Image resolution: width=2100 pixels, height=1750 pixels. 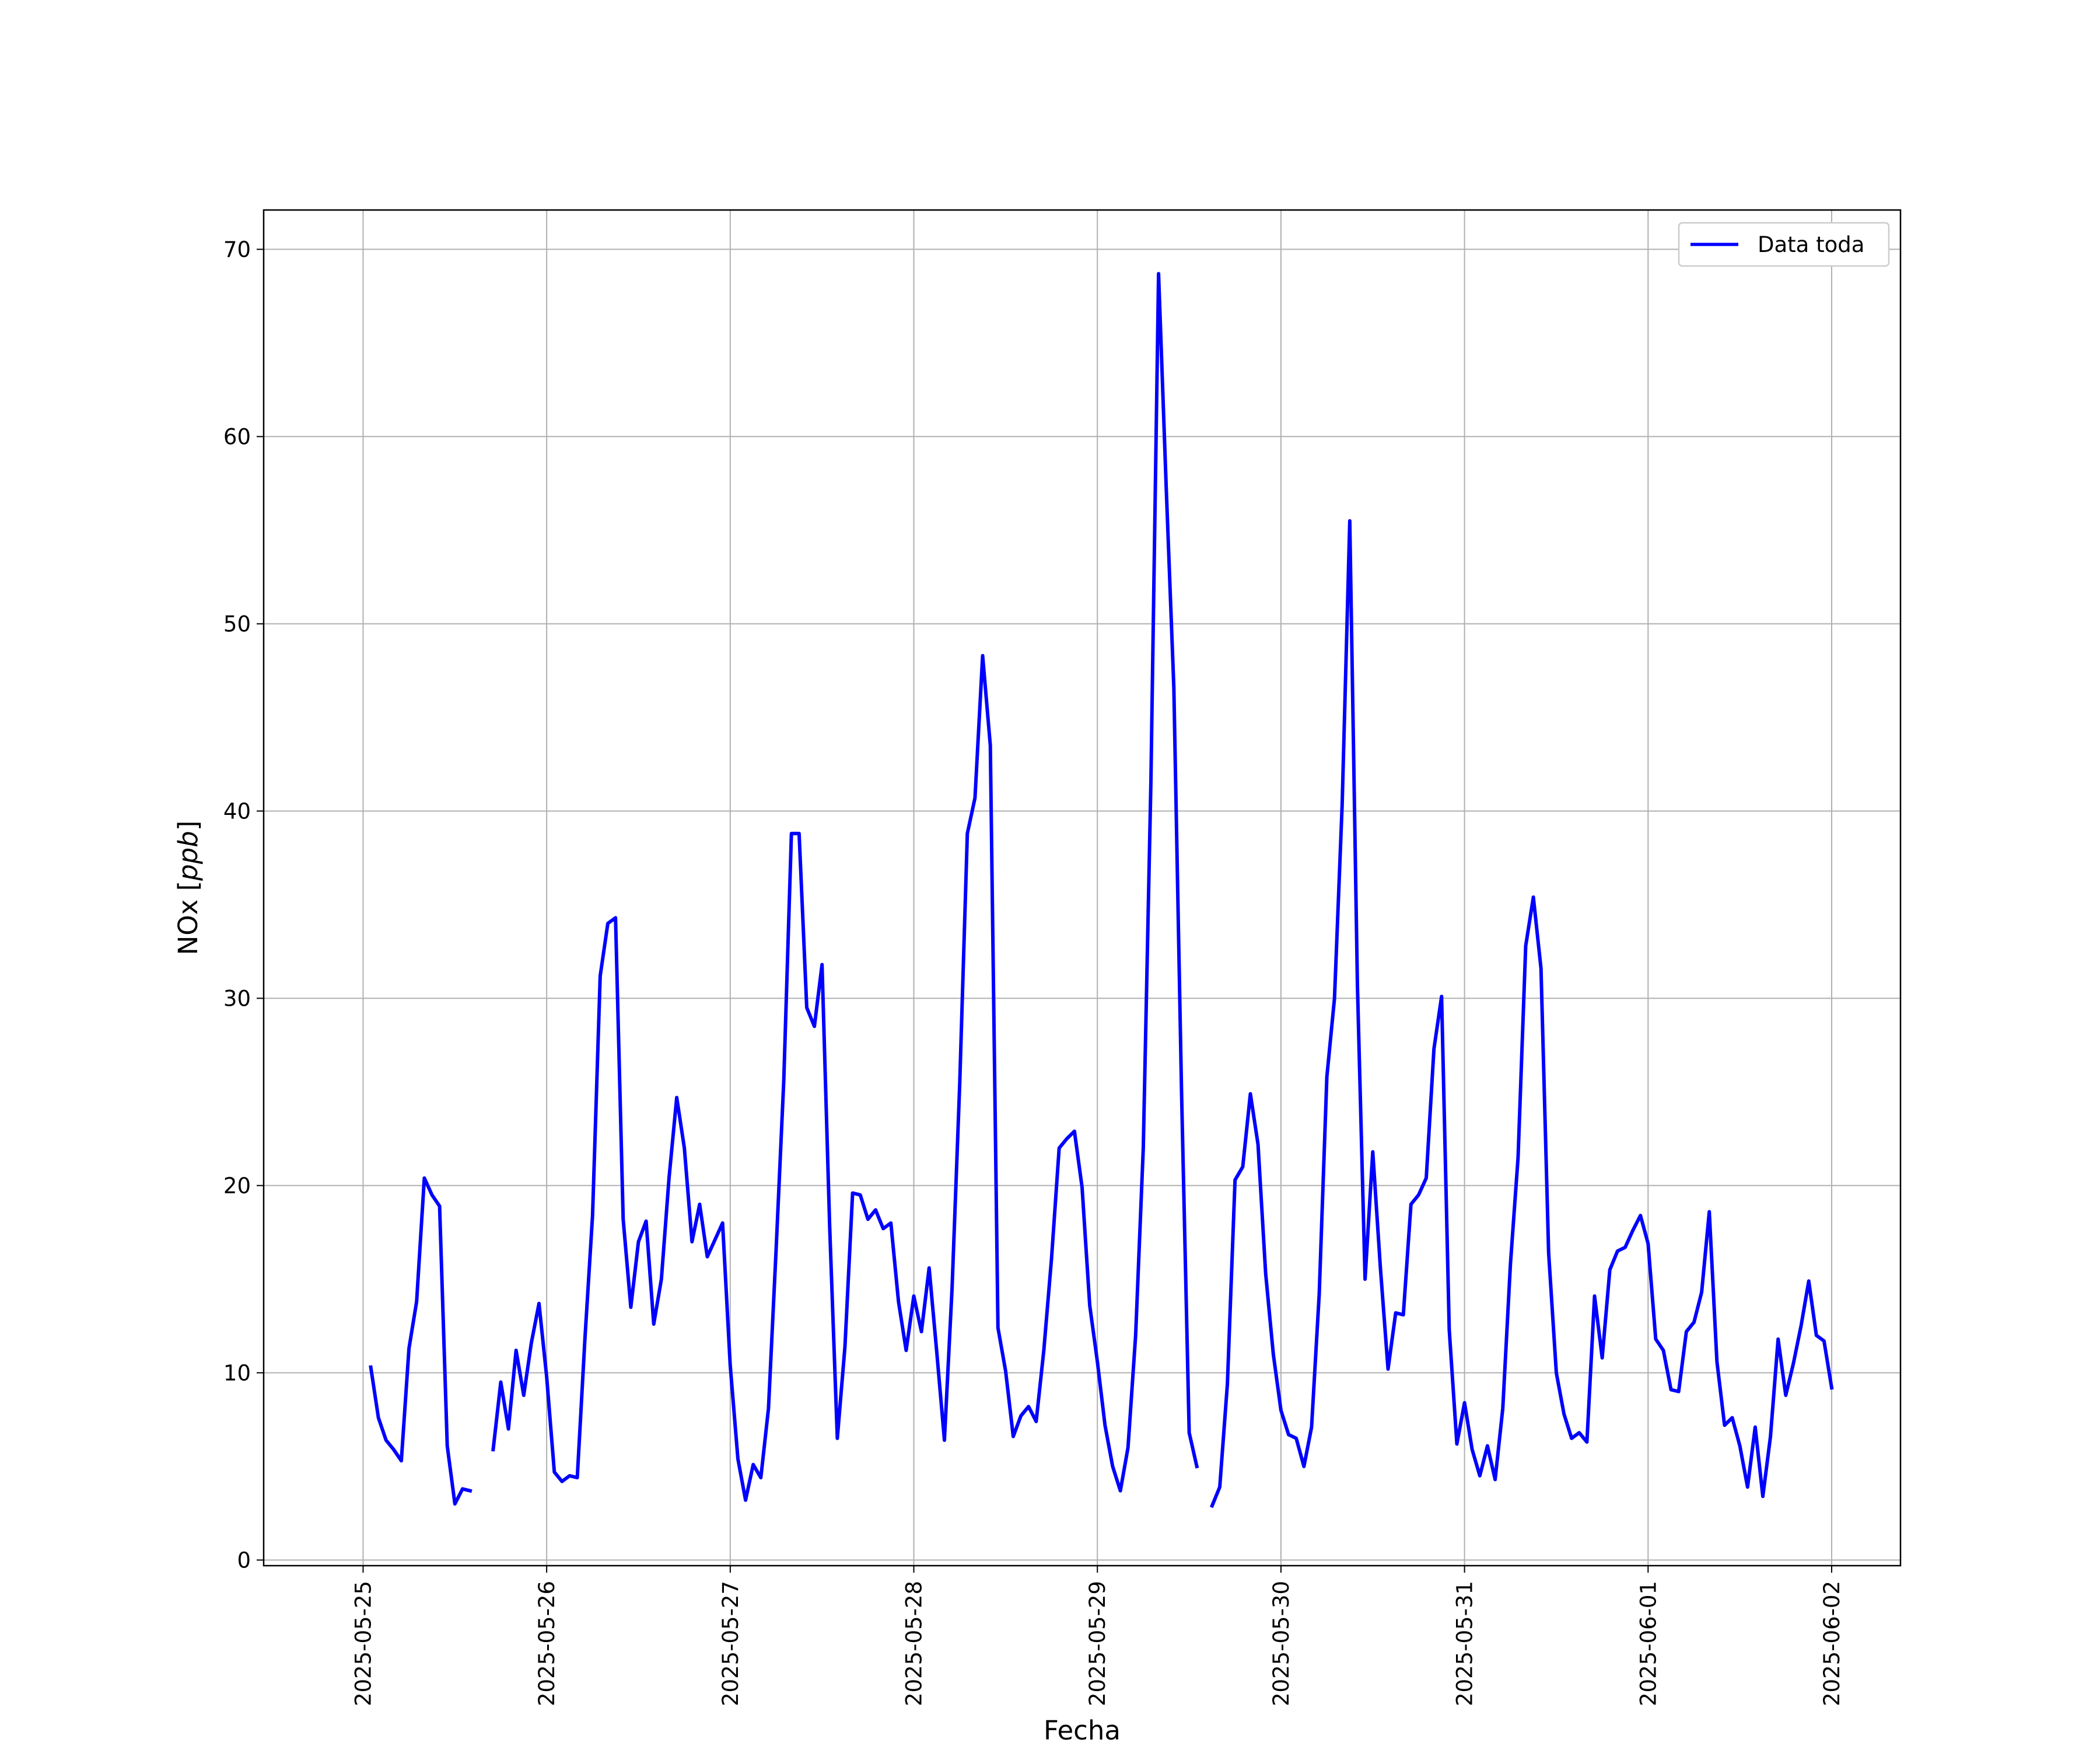 I want to click on x-tick-label: 2025-05-30, so click(x=1281, y=1643).